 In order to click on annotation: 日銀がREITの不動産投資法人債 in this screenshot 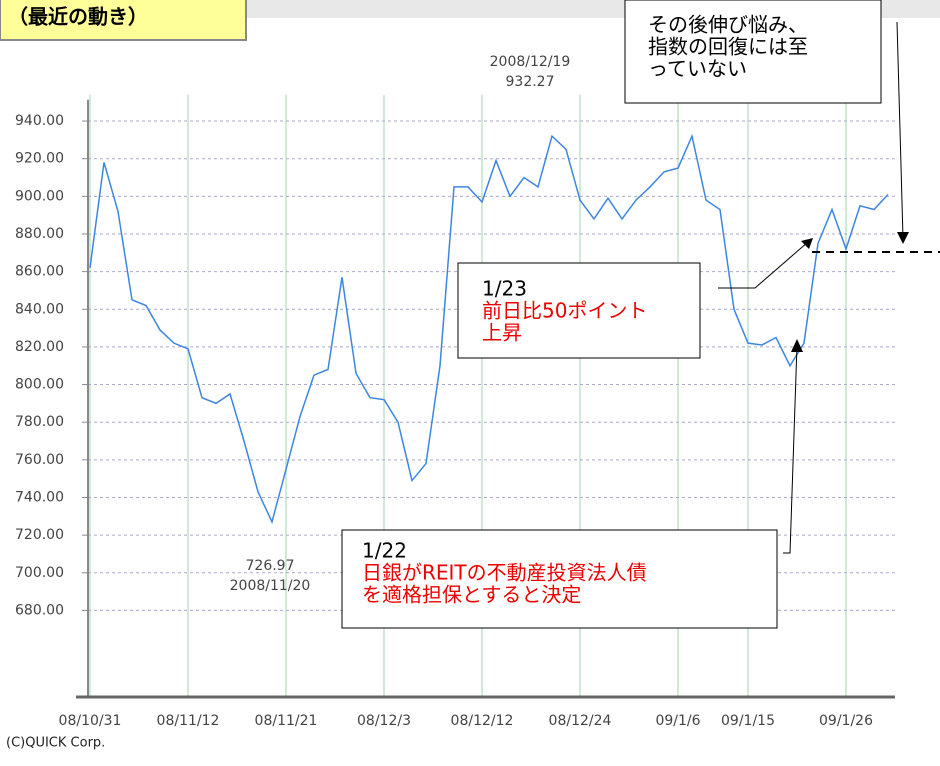, I will do `click(504, 573)`.